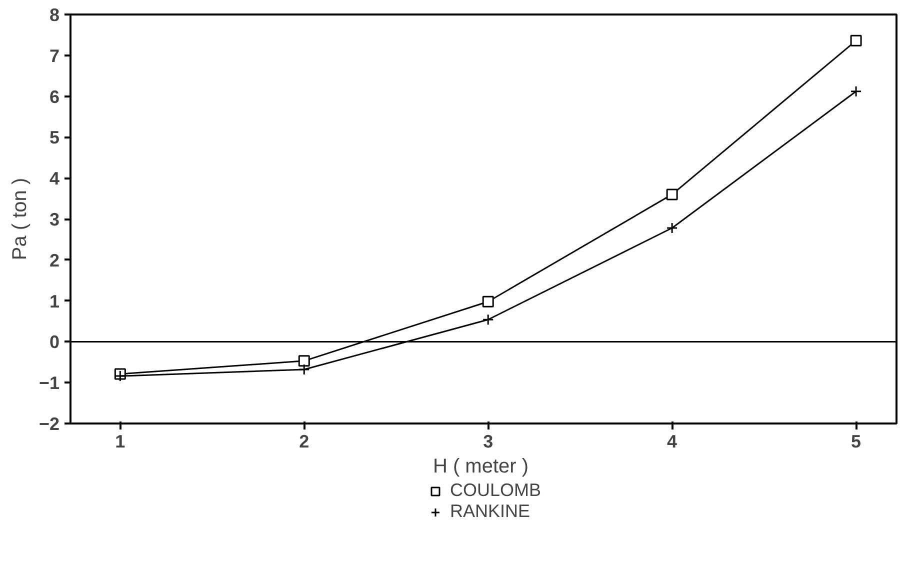 This screenshot has height=575, width=902. Describe the element at coordinates (54, 15) in the screenshot. I see `y-tick-label: 8` at that location.